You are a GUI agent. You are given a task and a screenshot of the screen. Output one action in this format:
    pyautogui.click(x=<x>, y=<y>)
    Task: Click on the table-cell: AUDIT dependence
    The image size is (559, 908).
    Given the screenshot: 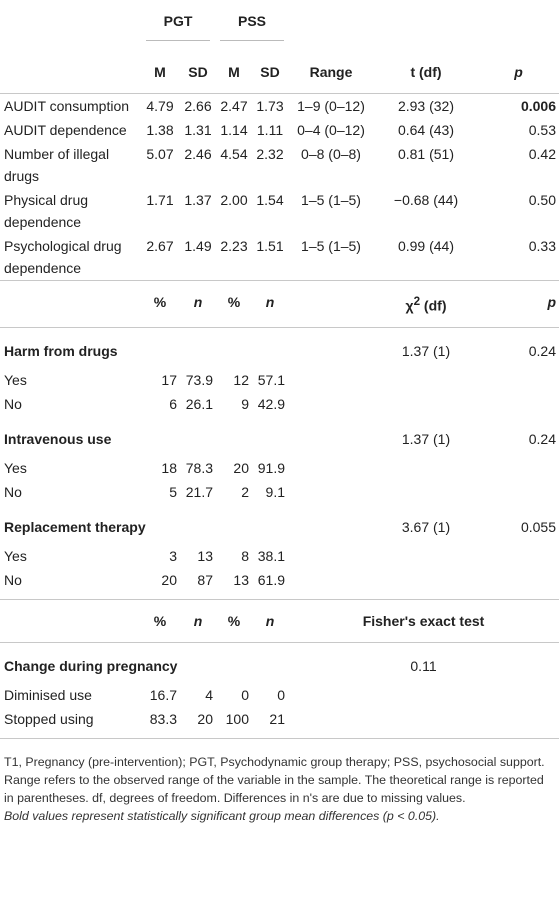 What is the action you would take?
    pyautogui.click(x=70, y=130)
    